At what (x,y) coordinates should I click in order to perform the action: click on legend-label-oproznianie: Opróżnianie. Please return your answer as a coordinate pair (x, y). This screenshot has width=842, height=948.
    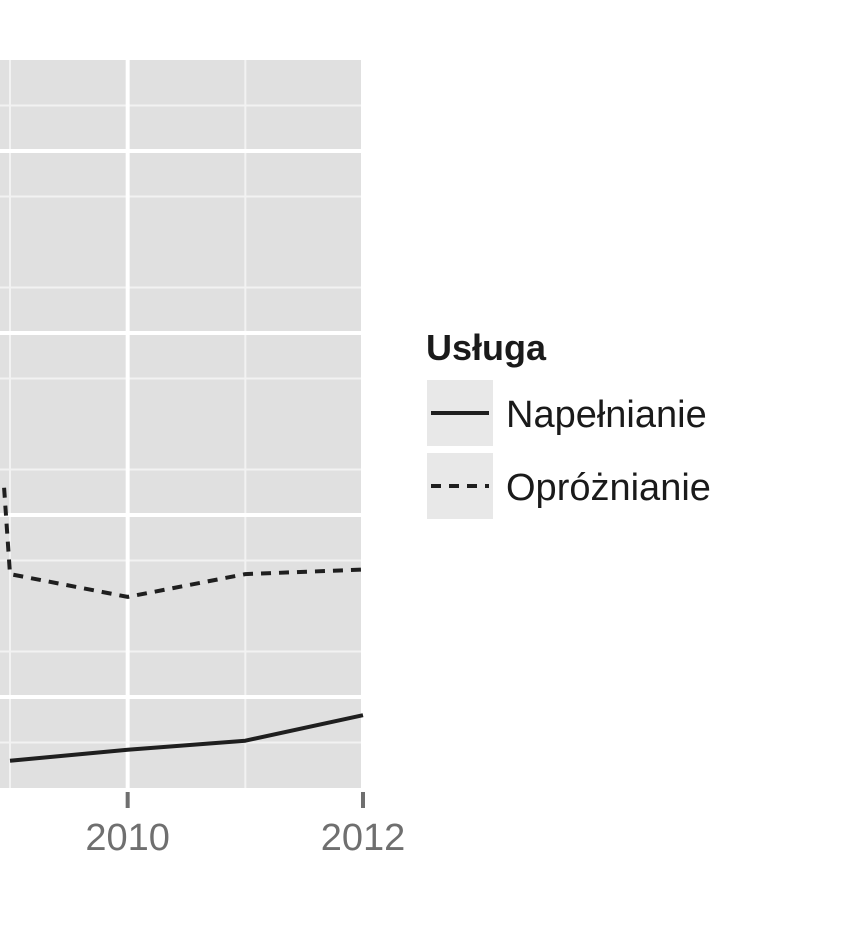
    Looking at the image, I should click on (608, 488).